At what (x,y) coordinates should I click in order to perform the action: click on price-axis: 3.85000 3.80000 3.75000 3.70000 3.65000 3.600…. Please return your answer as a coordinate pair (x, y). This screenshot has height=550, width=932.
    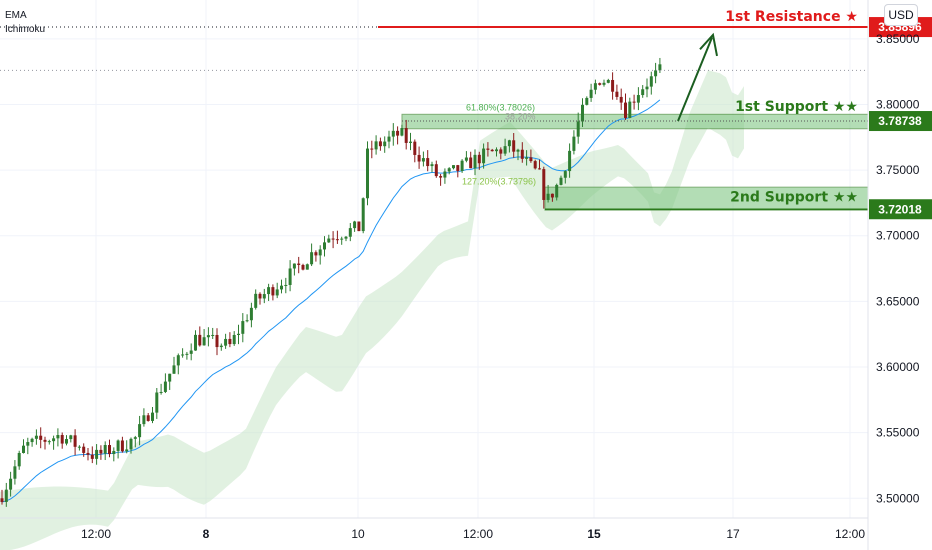
    Looking at the image, I should click on (893, 275).